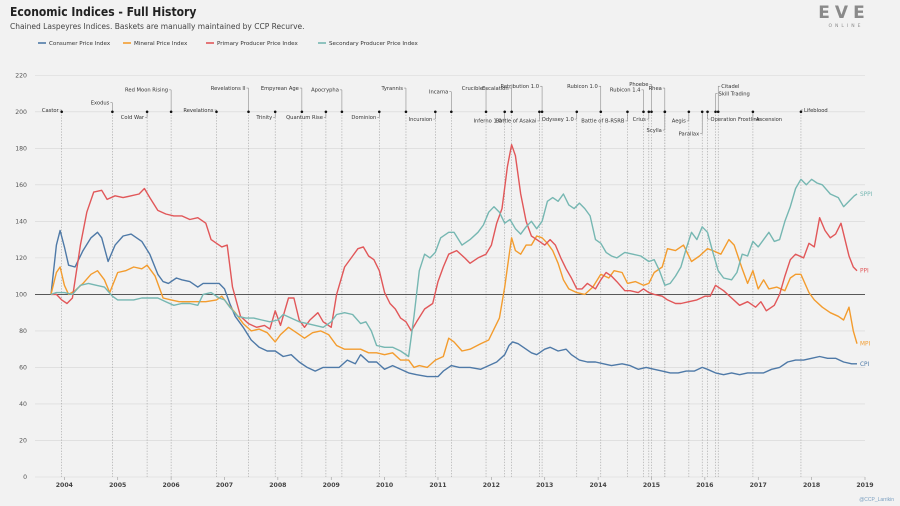 This screenshot has height=506, width=900. Describe the element at coordinates (735, 120) in the screenshot. I see `event-label: Operation Frostline` at that location.